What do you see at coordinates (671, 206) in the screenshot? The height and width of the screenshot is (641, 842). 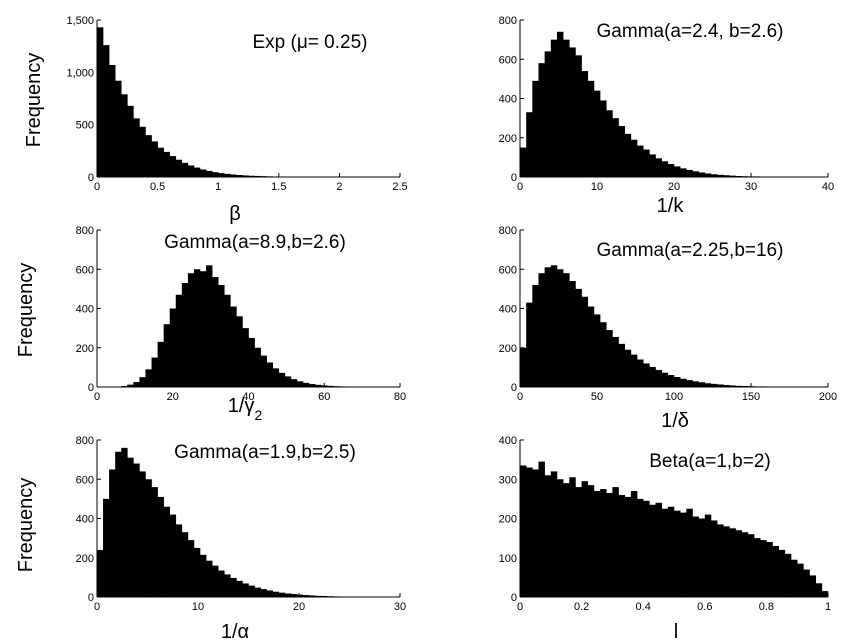 I see `x-axis-label-main: 1/k` at bounding box center [671, 206].